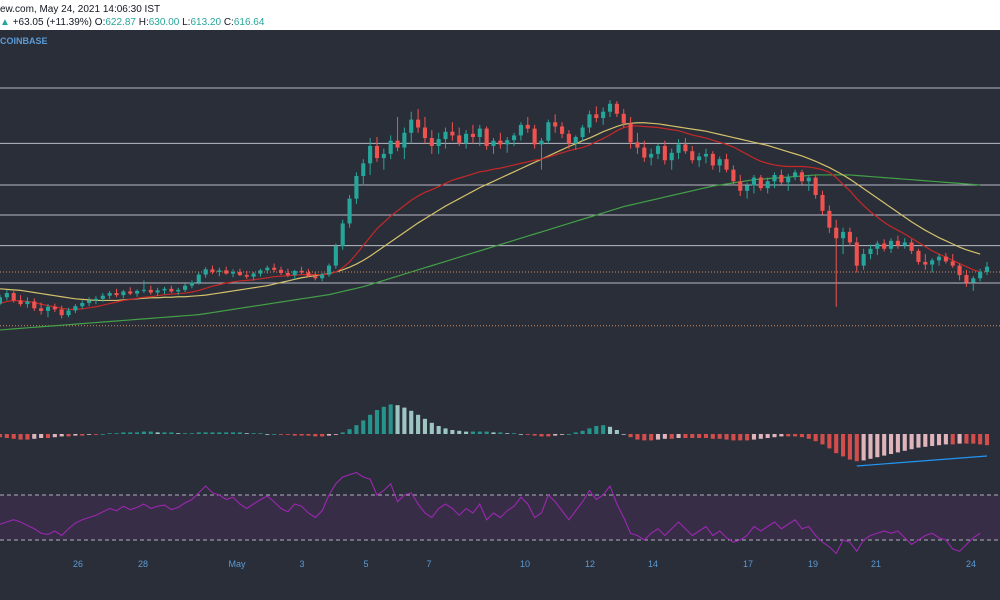  I want to click on x-tick-label: 7, so click(428, 564).